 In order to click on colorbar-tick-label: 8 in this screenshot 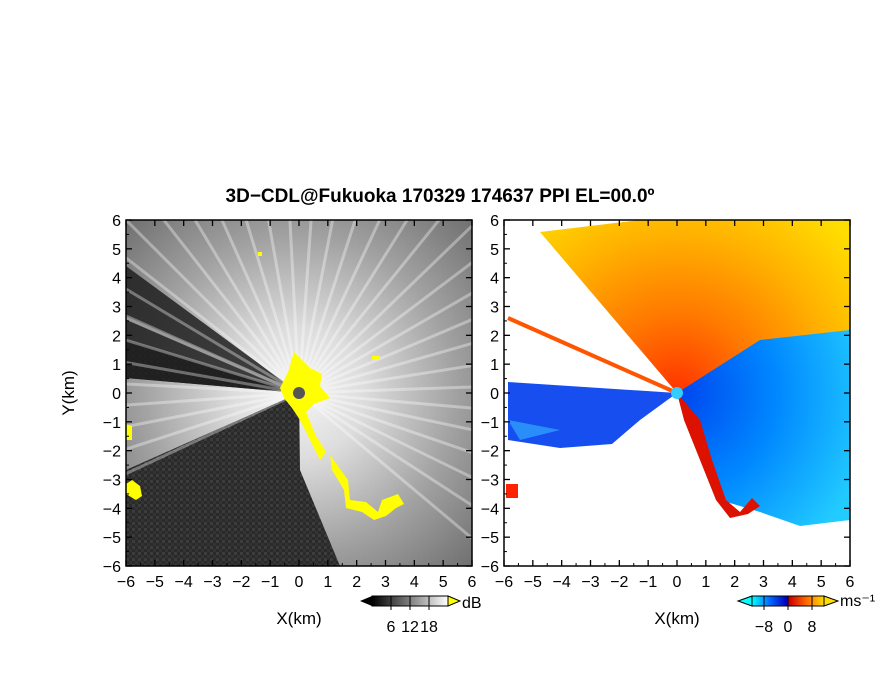, I will do `click(812, 627)`.